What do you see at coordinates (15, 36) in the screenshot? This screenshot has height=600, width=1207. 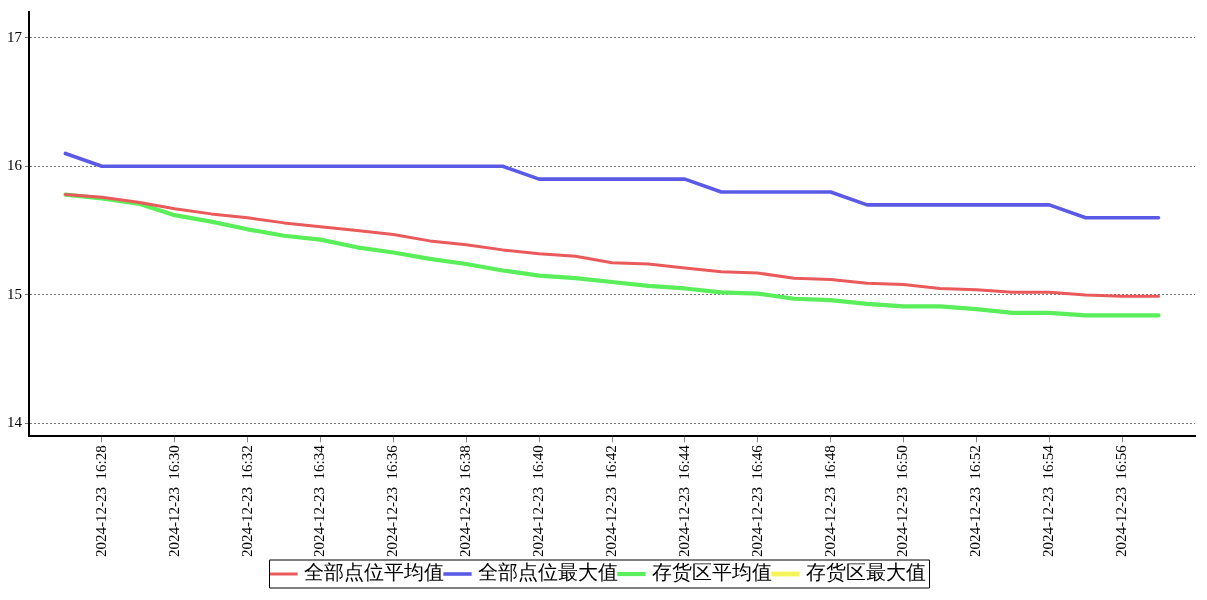 I see `y-tick-label: 17` at bounding box center [15, 36].